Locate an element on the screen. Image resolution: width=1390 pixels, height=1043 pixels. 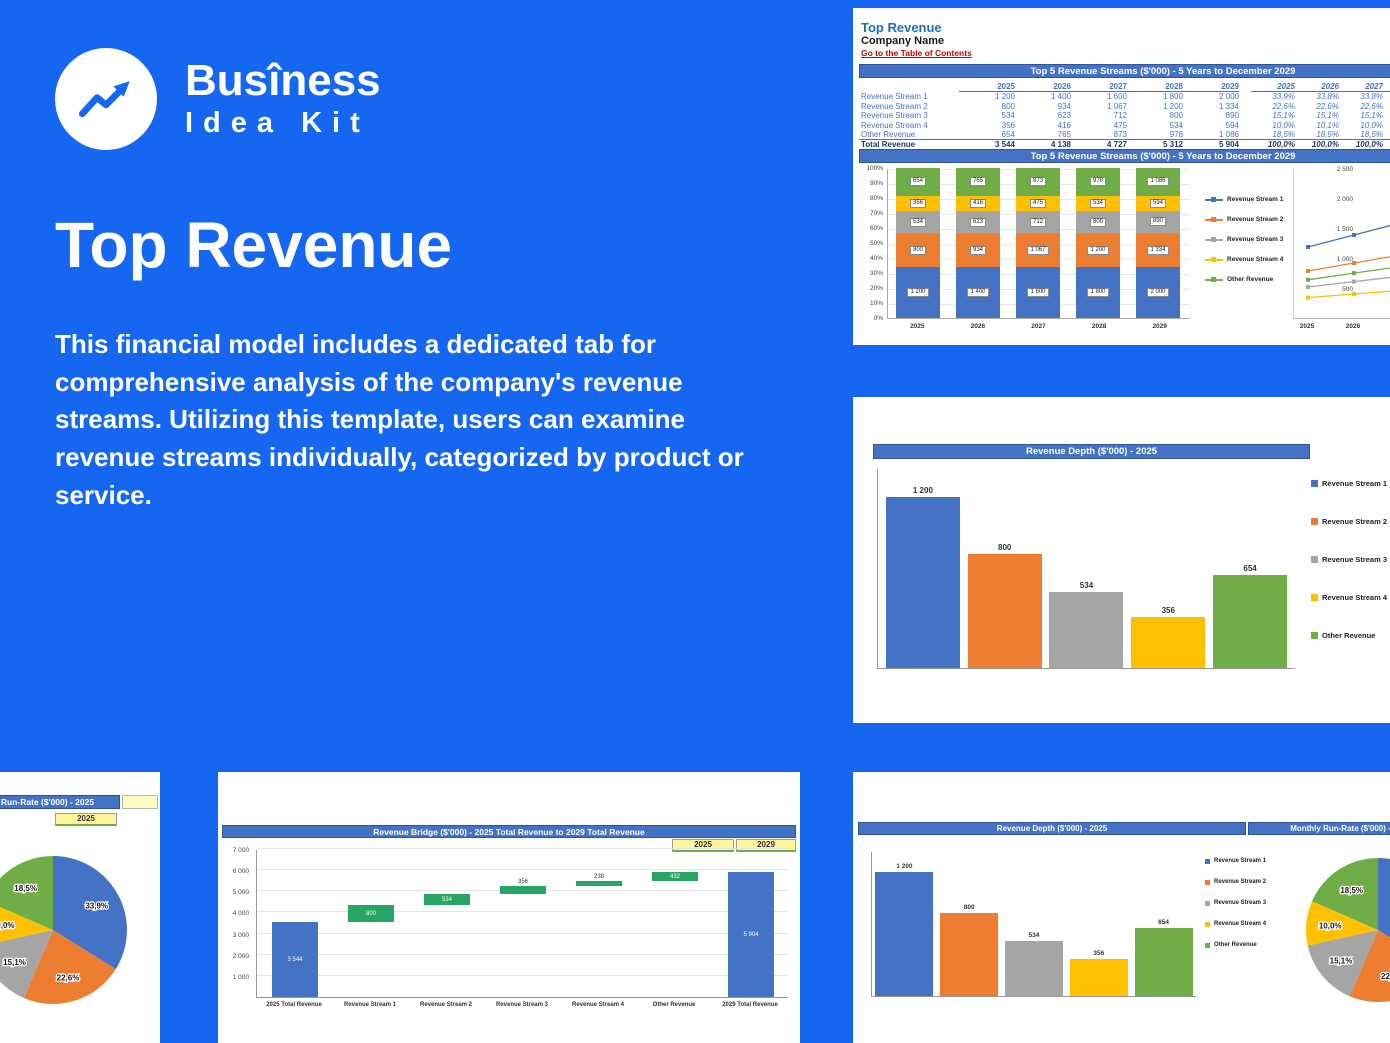
row-value: 1 200 is located at coordinates (1172, 106).